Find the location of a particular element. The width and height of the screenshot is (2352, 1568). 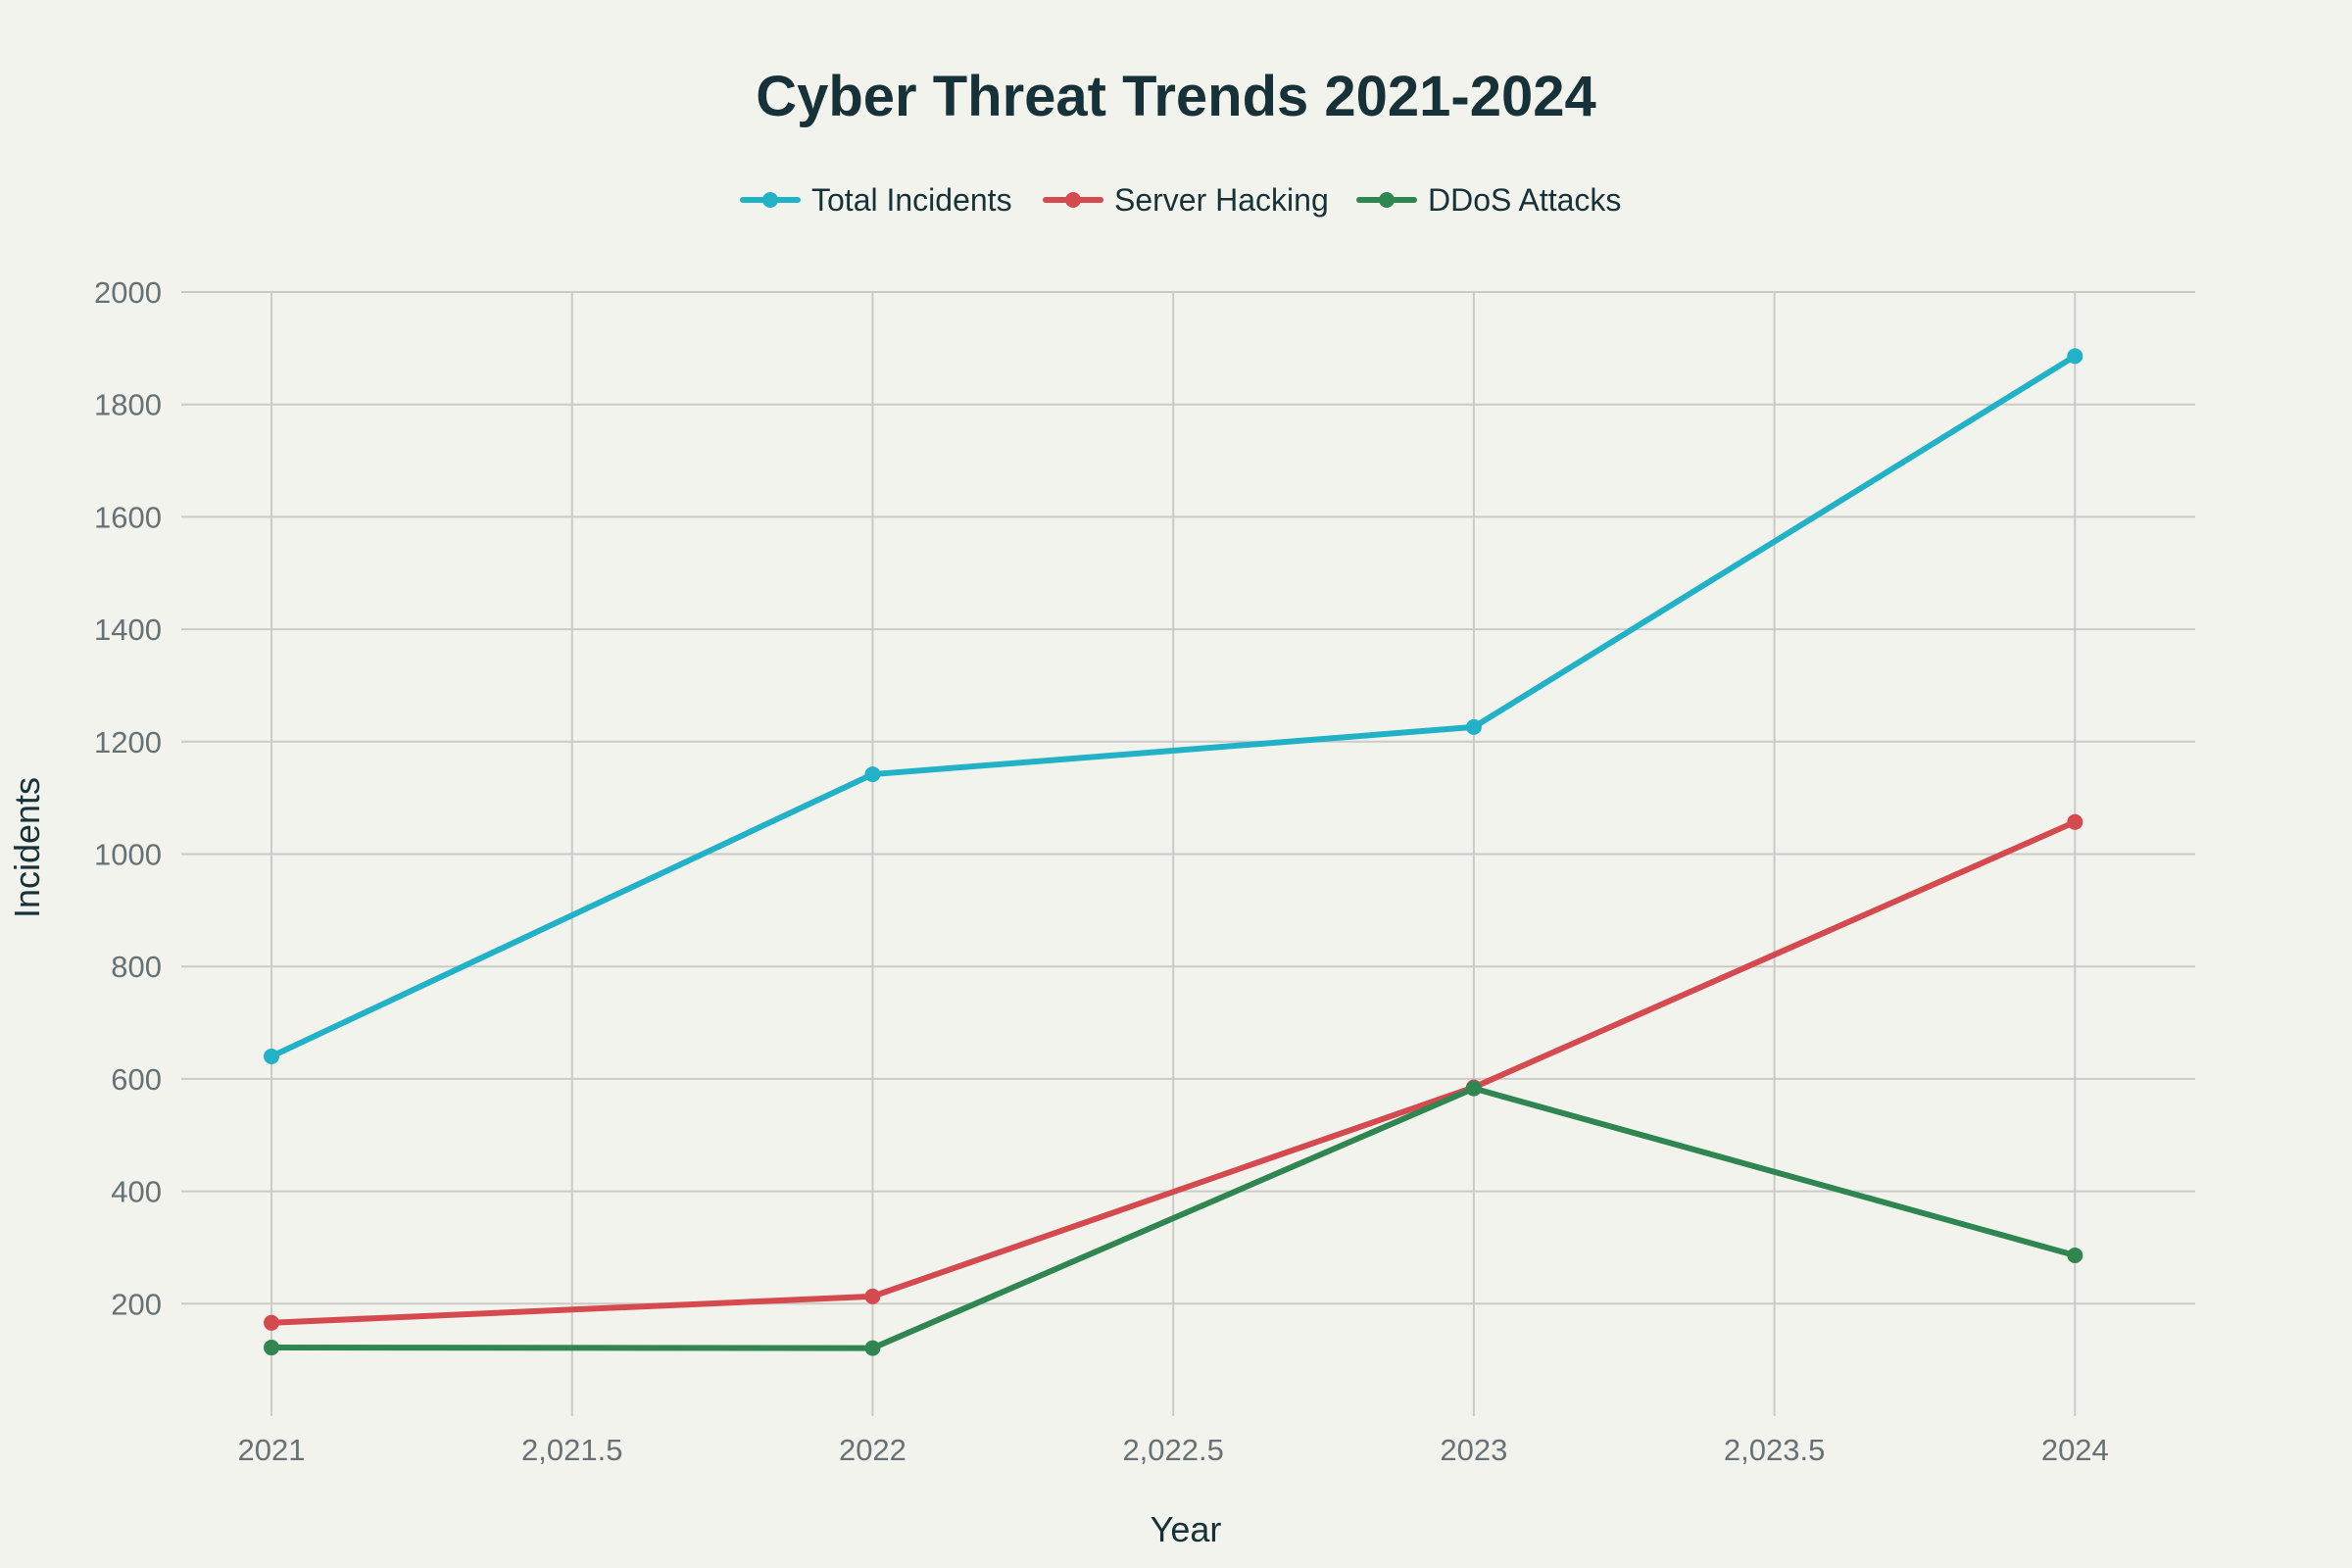

y-tick-label: 600 is located at coordinates (136, 1079).